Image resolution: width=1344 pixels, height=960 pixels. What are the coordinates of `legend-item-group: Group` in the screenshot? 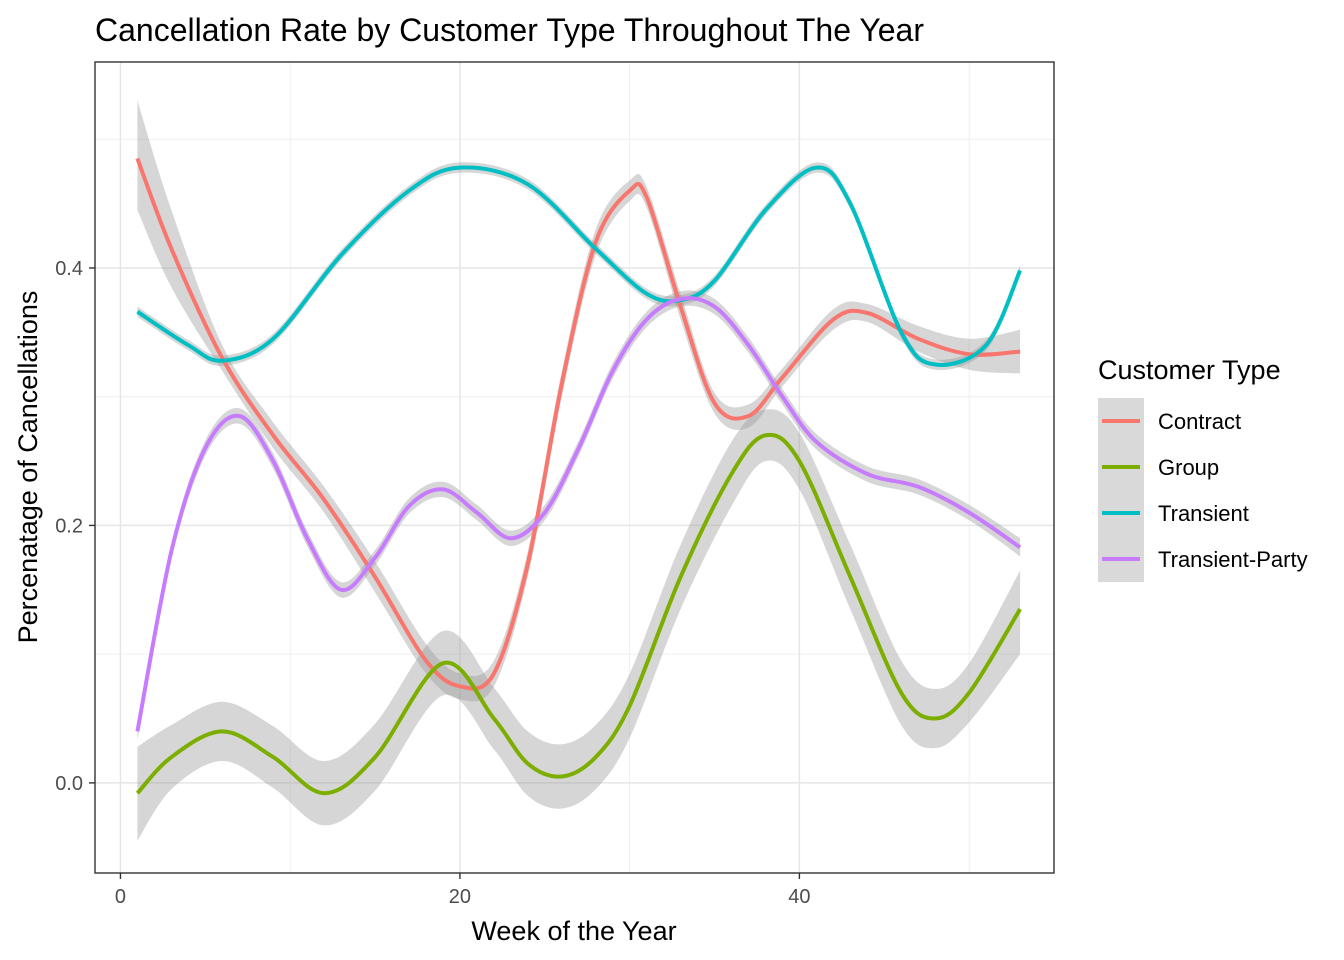 It's located at (1158, 467).